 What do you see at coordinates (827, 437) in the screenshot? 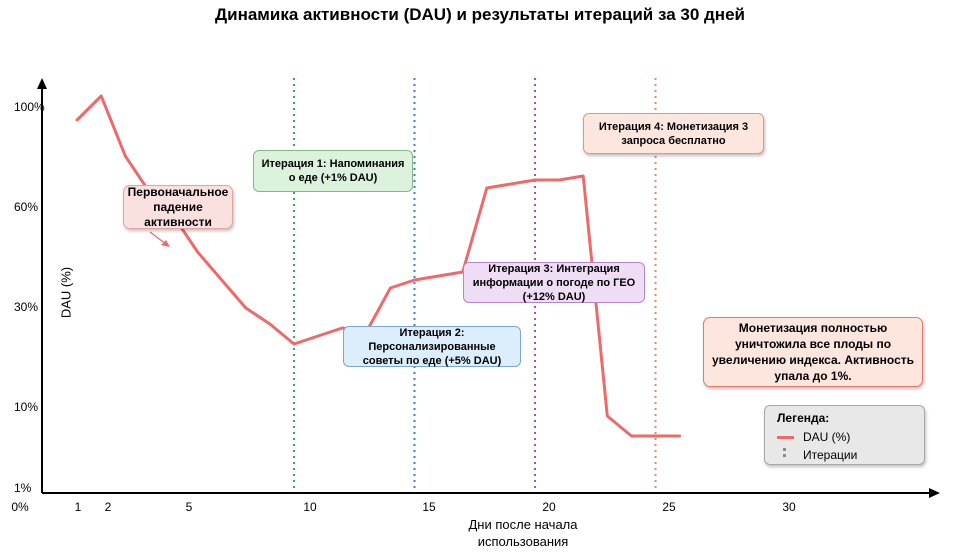
I see `legend-item-dau: DAU (%)` at bounding box center [827, 437].